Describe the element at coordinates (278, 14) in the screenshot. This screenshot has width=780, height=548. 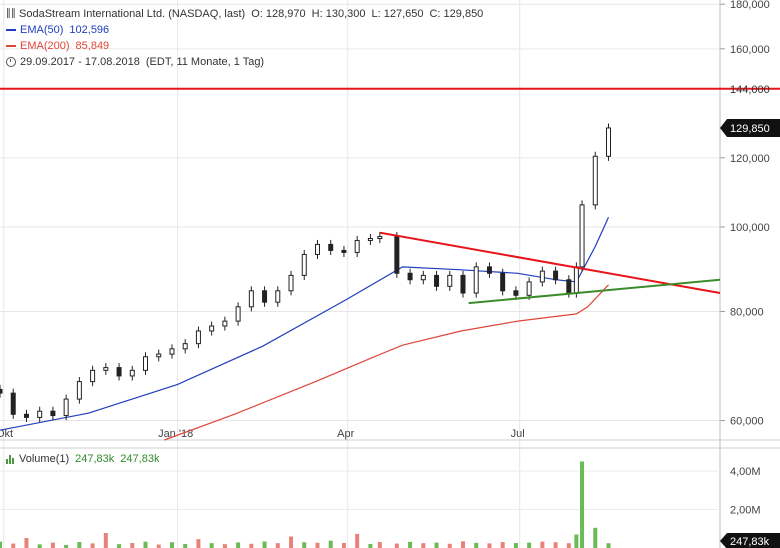
I see `open-value: O: 128,970` at that location.